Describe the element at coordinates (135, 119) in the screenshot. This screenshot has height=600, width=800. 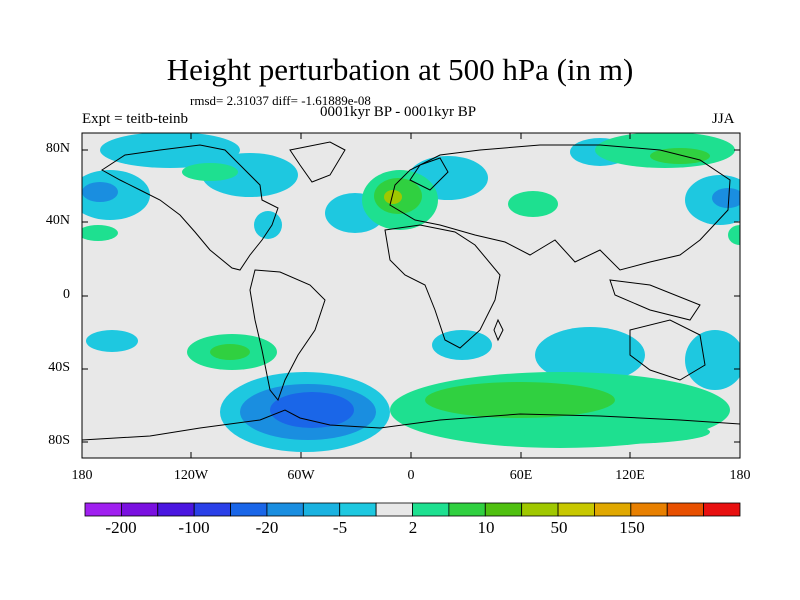
I see `experiment-label: Expt = teitb-teinb` at that location.